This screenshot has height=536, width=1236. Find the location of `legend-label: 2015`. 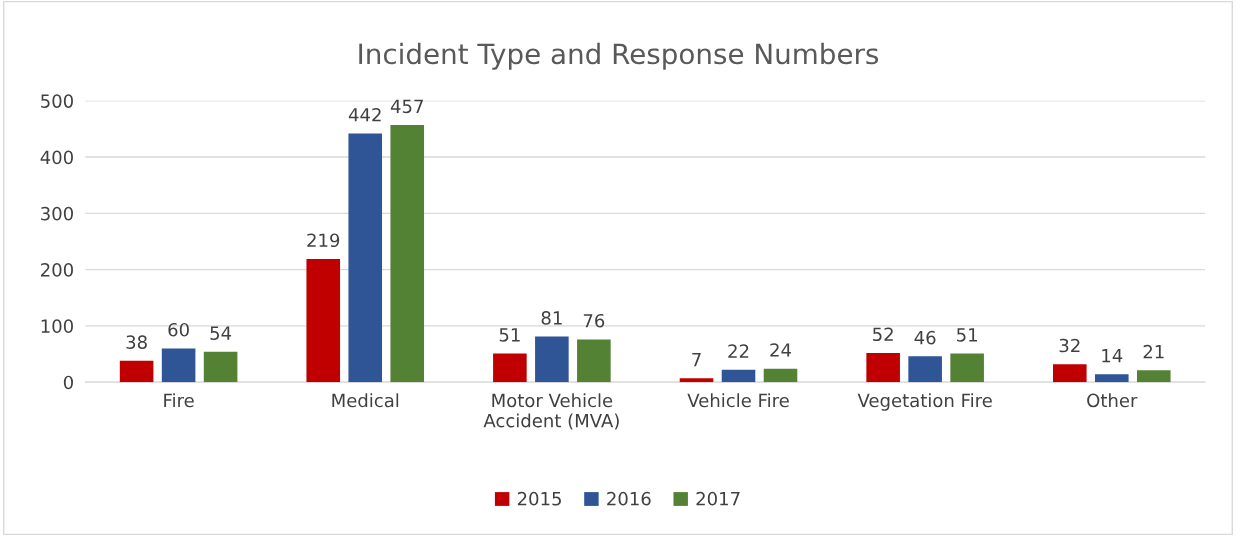

legend-label: 2015 is located at coordinates (539, 498).